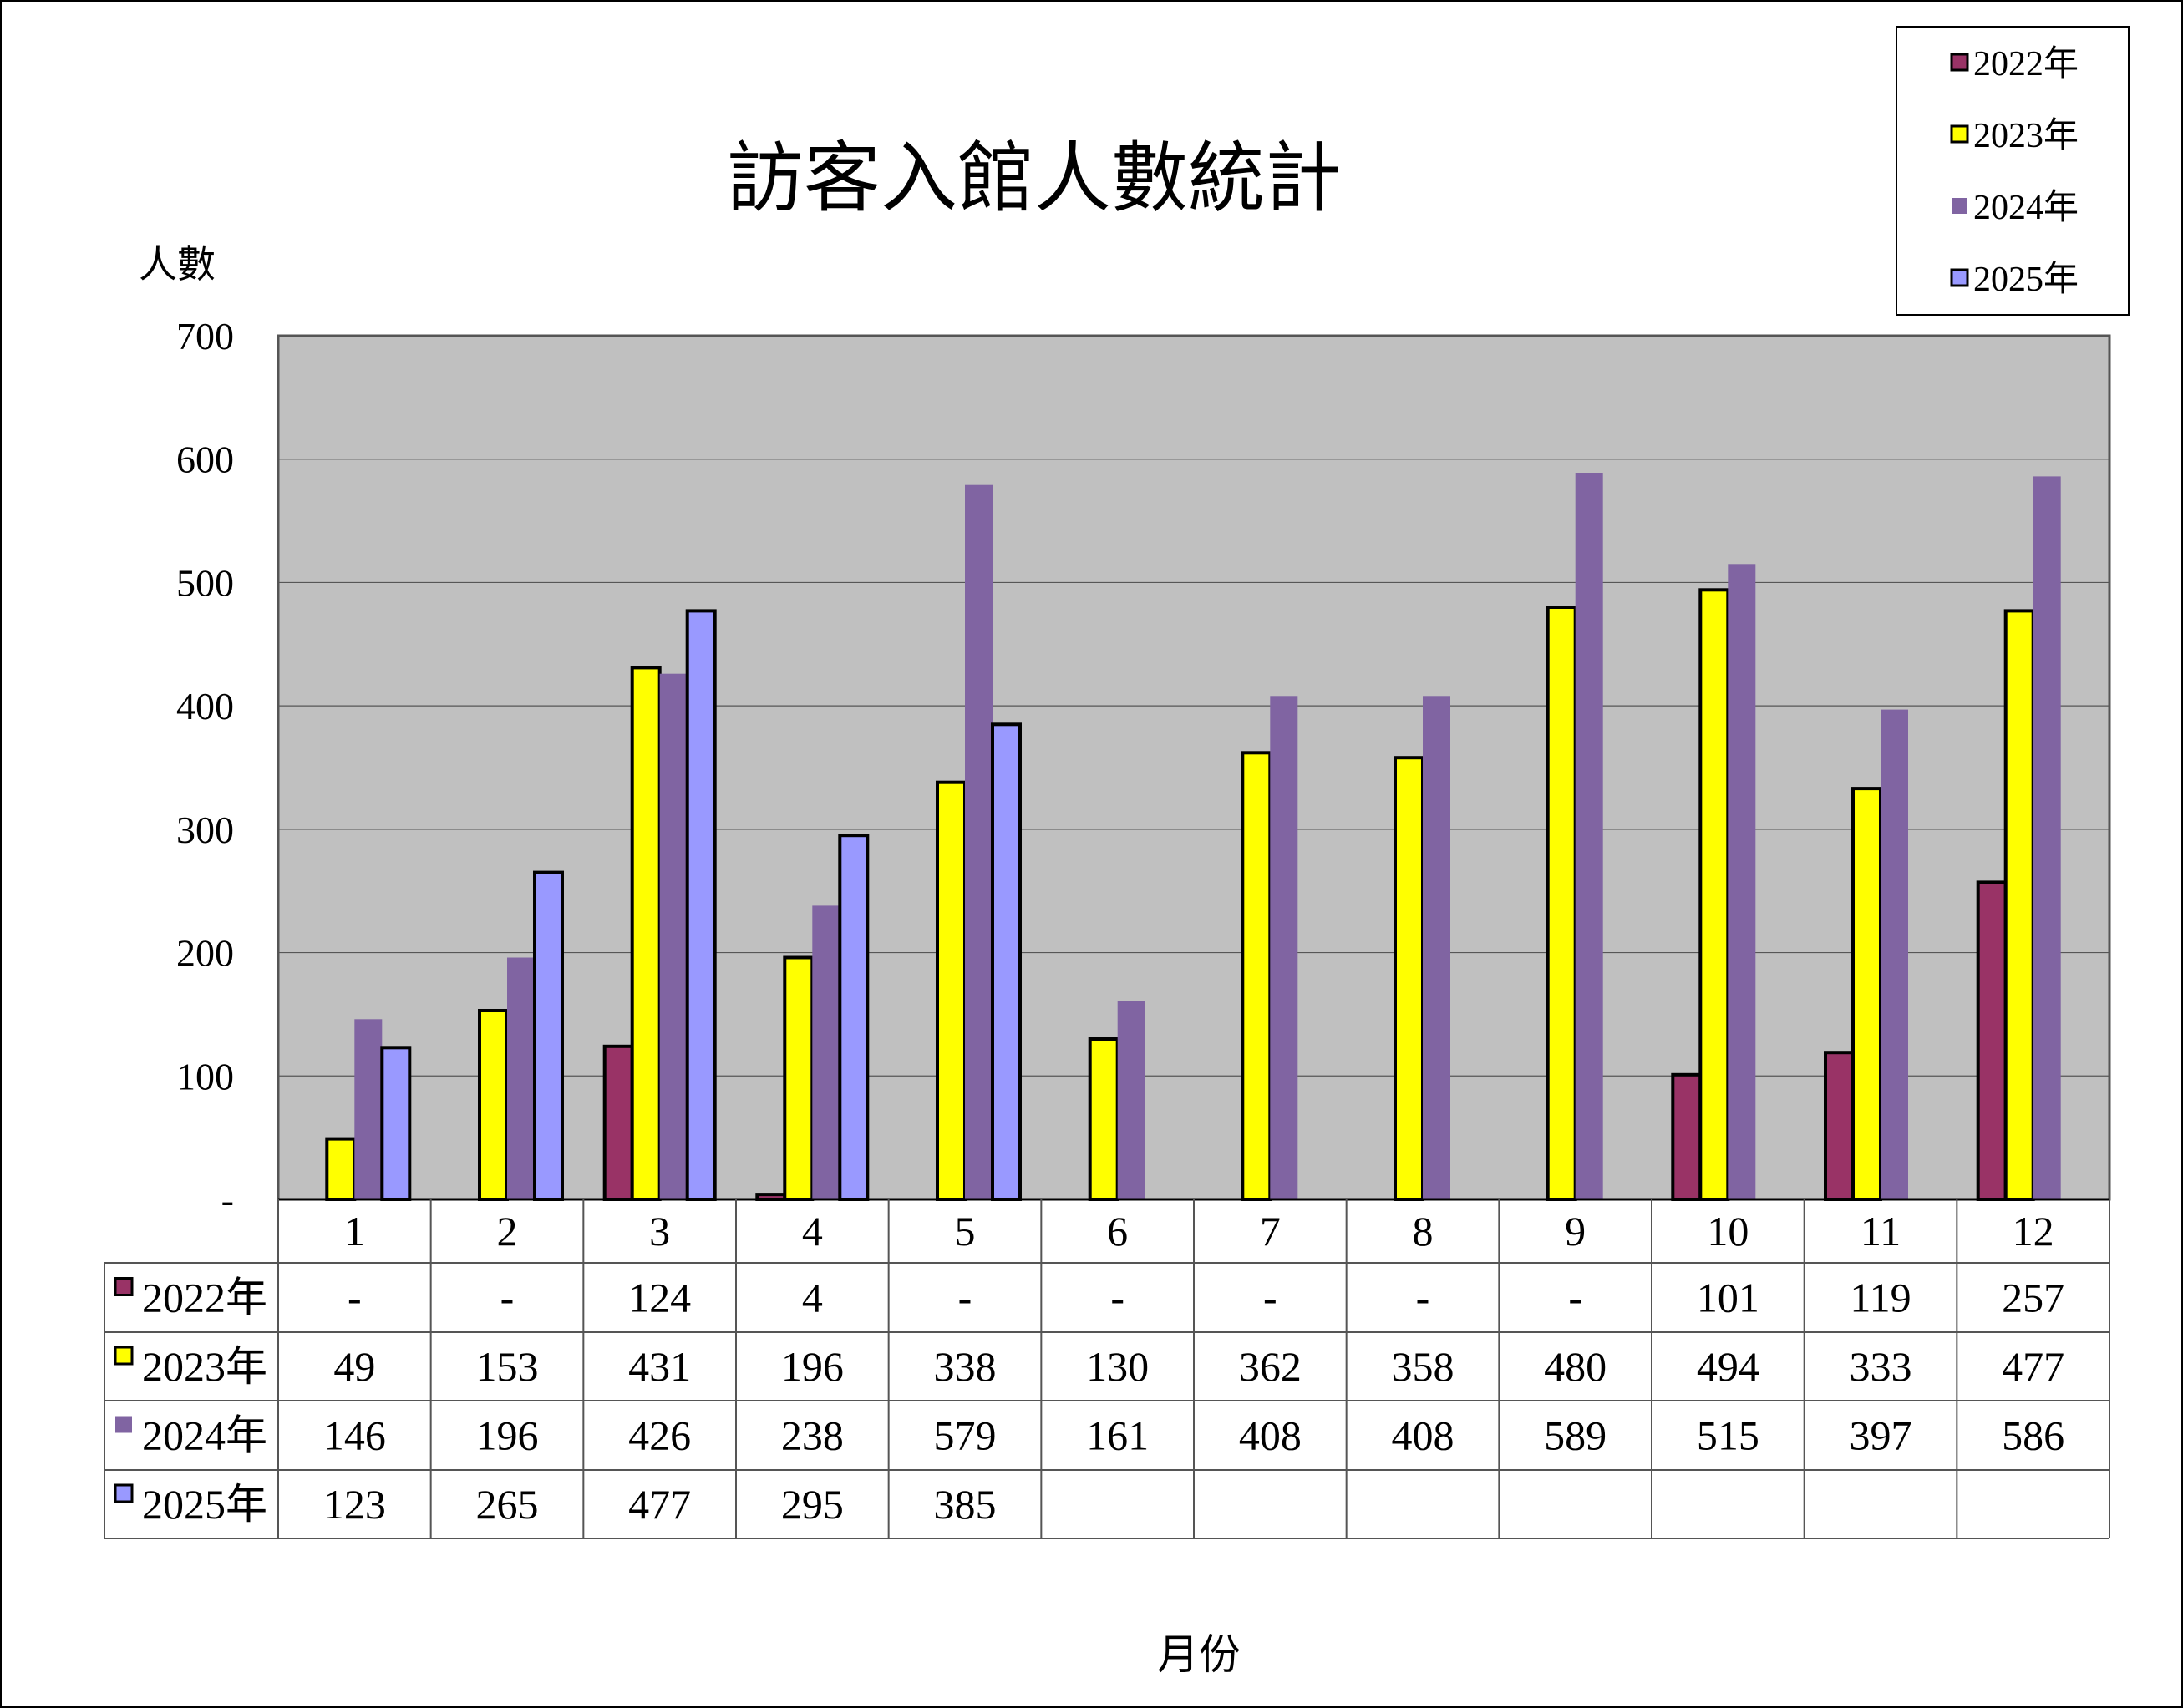  What do you see at coordinates (812, 1298) in the screenshot?
I see `data-label: 4` at bounding box center [812, 1298].